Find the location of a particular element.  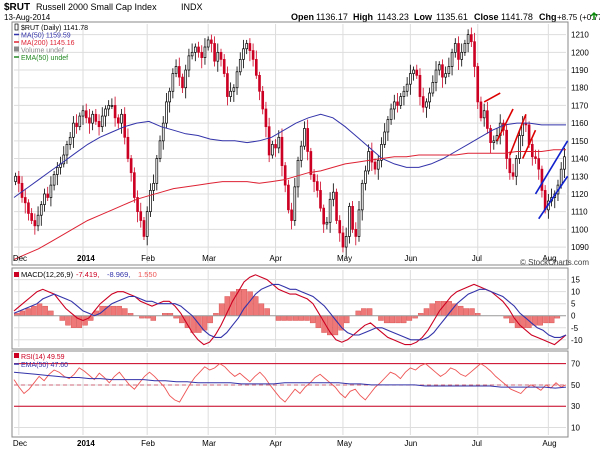

symbol: $RUT is located at coordinates (17, 7).